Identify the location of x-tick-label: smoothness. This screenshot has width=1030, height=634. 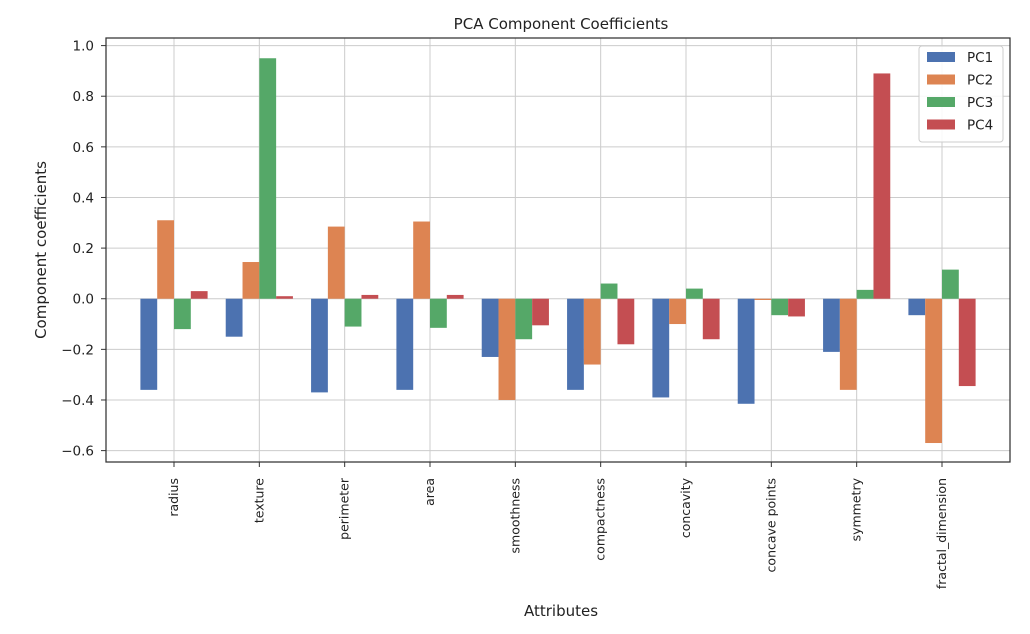
(514, 515).